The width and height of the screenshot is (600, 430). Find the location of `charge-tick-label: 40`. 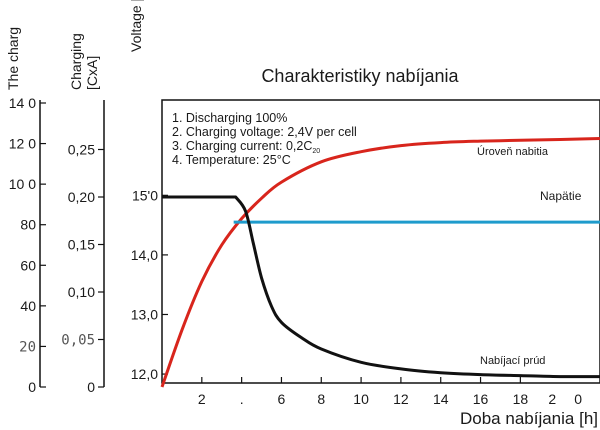

charge-tick-label: 40 is located at coordinates (28, 306).